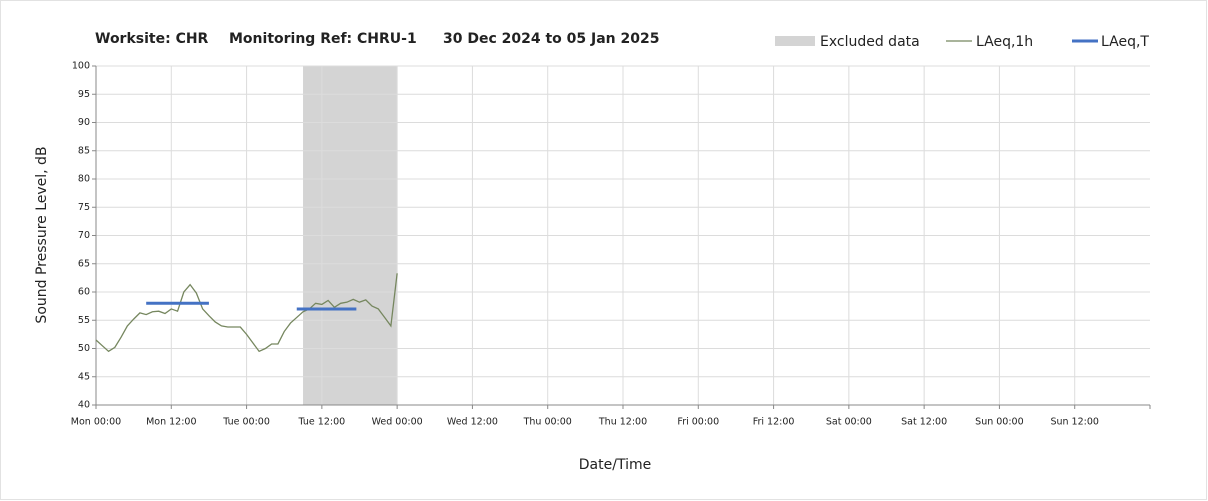  What do you see at coordinates (84, 405) in the screenshot?
I see `y-tick-label: 40` at bounding box center [84, 405].